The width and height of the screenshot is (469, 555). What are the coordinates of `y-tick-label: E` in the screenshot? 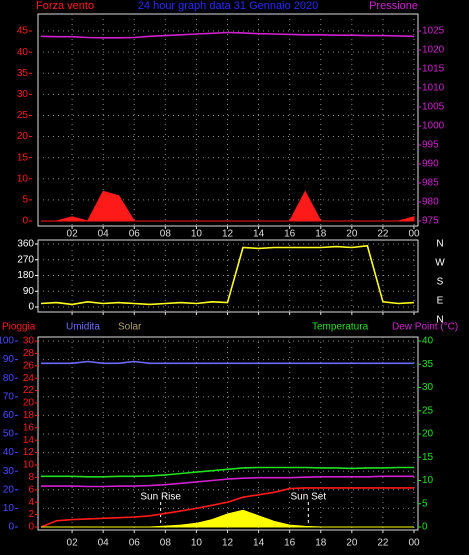 It's located at (440, 301).